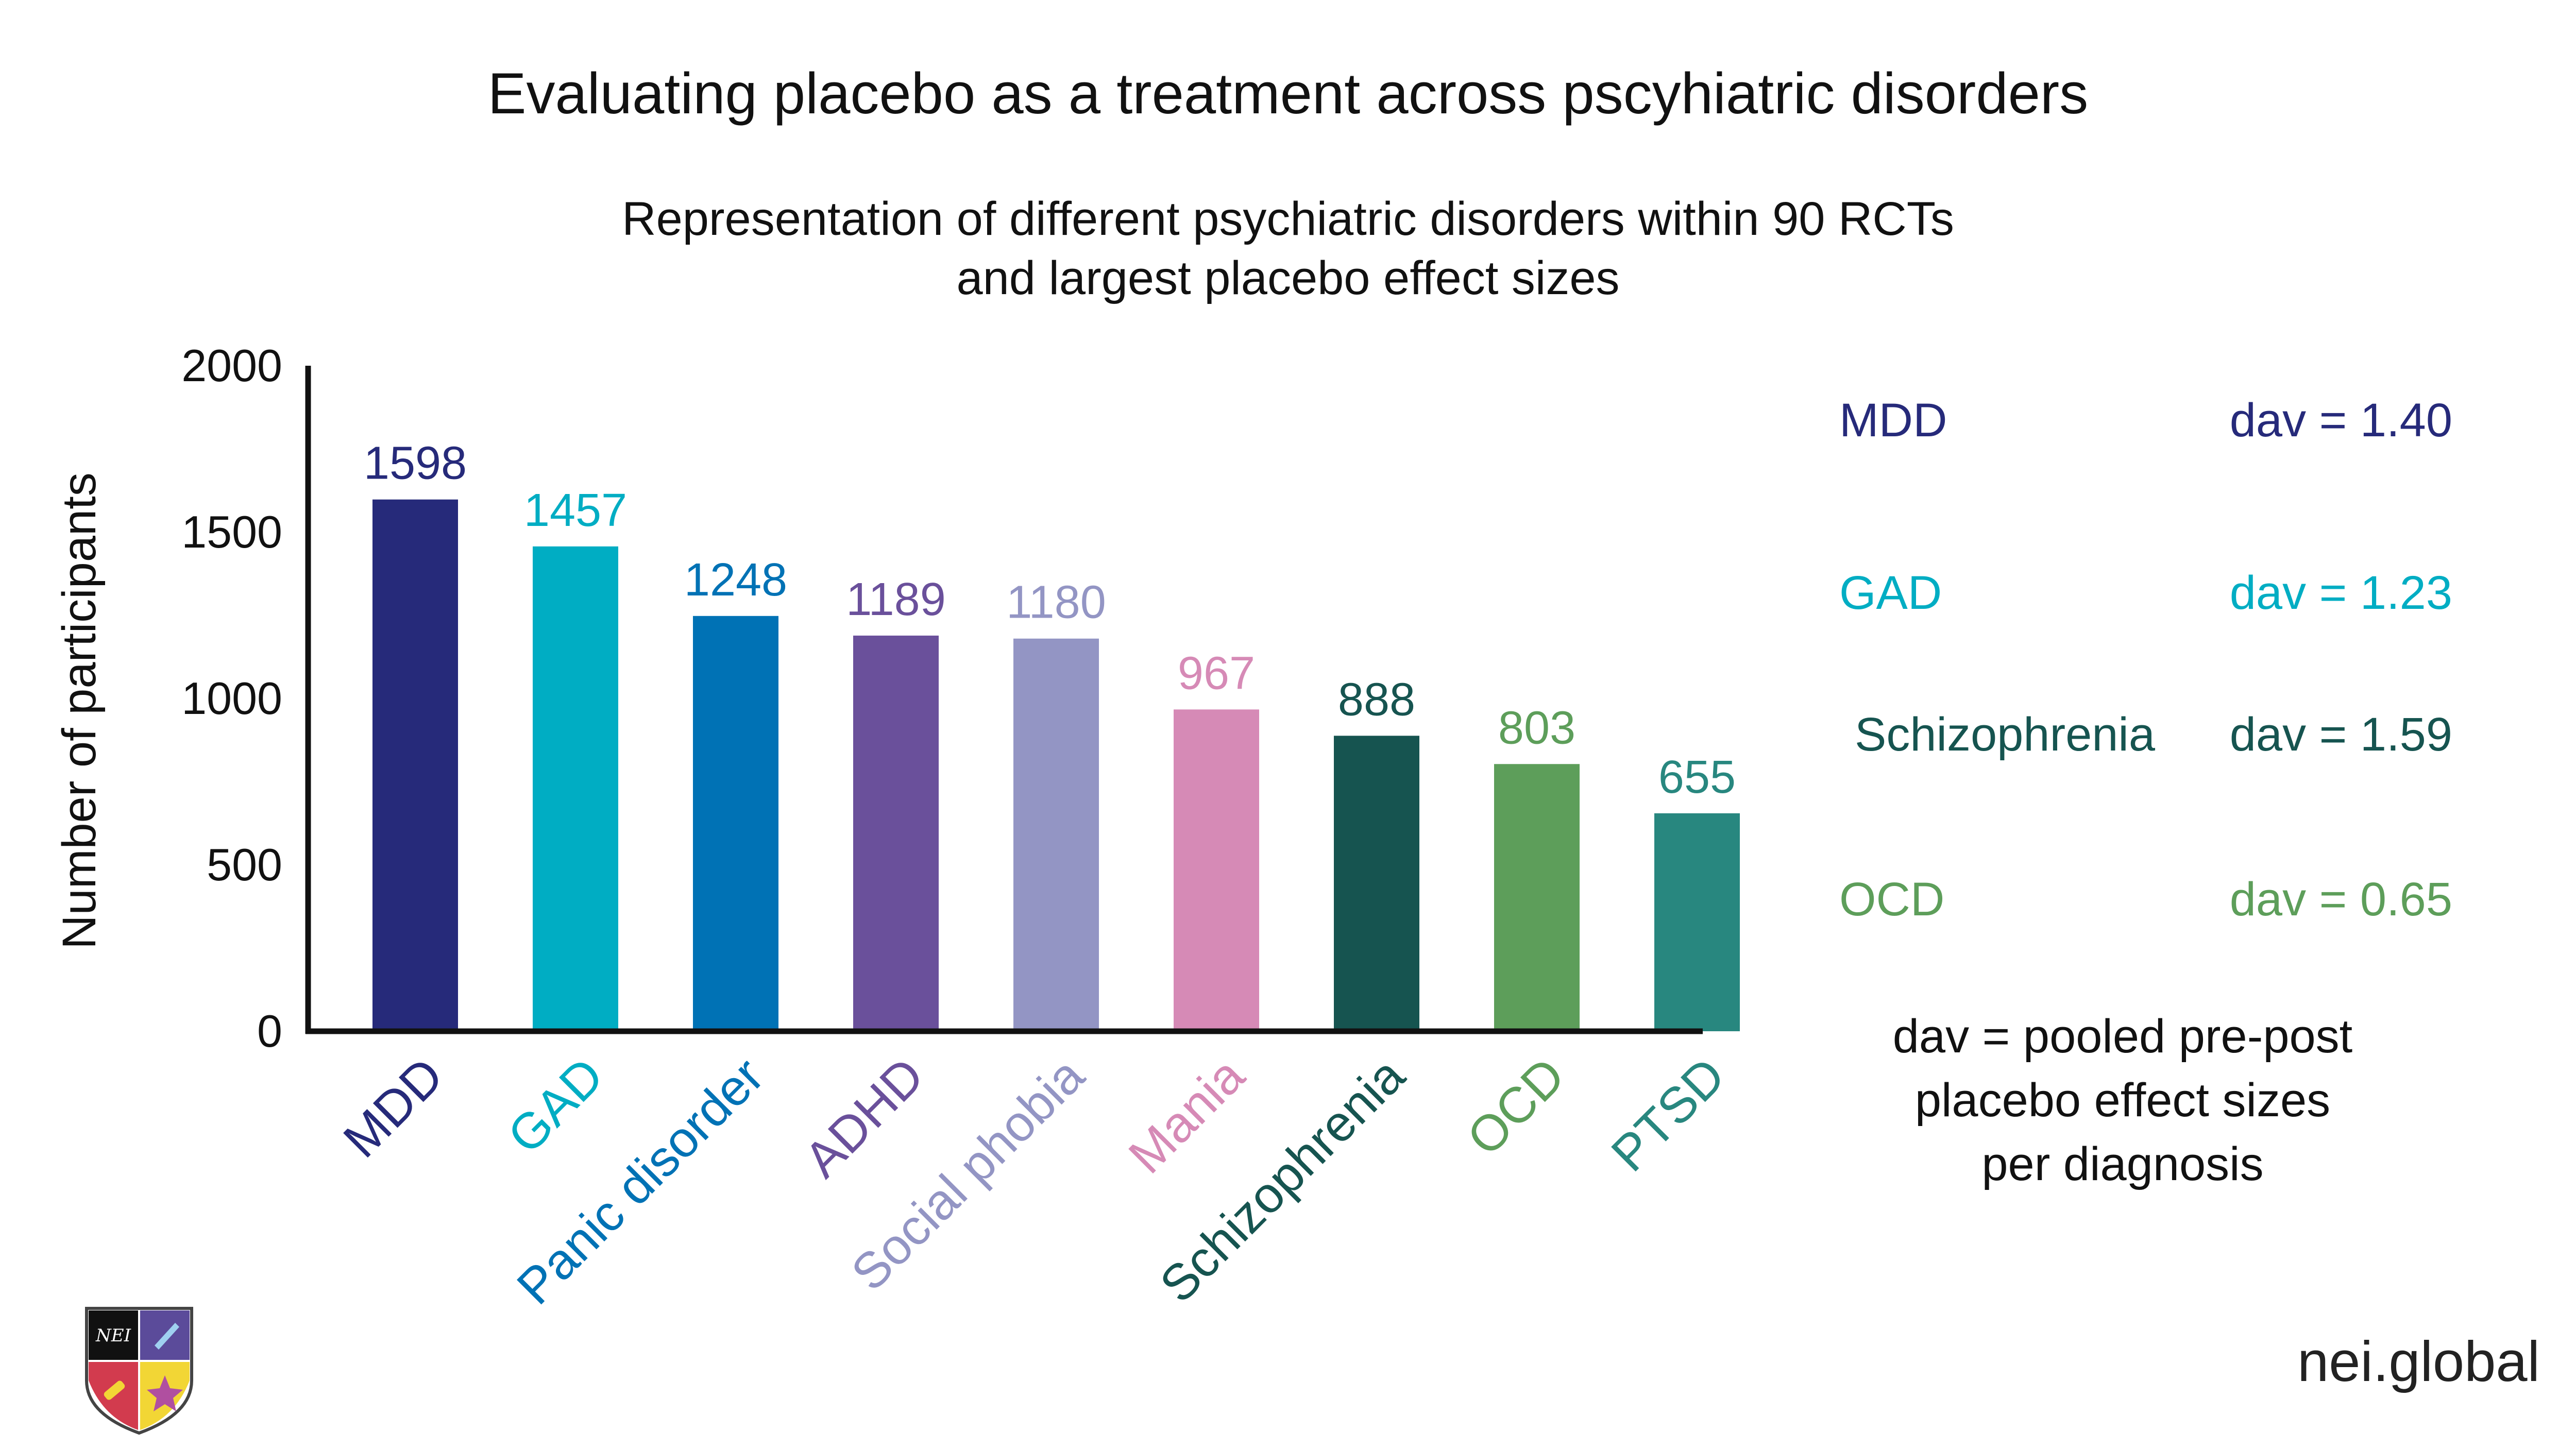 The height and width of the screenshot is (1449, 2576). Describe the element at coordinates (2122, 1164) in the screenshot. I see `note-line-3: per diagnosis` at that location.